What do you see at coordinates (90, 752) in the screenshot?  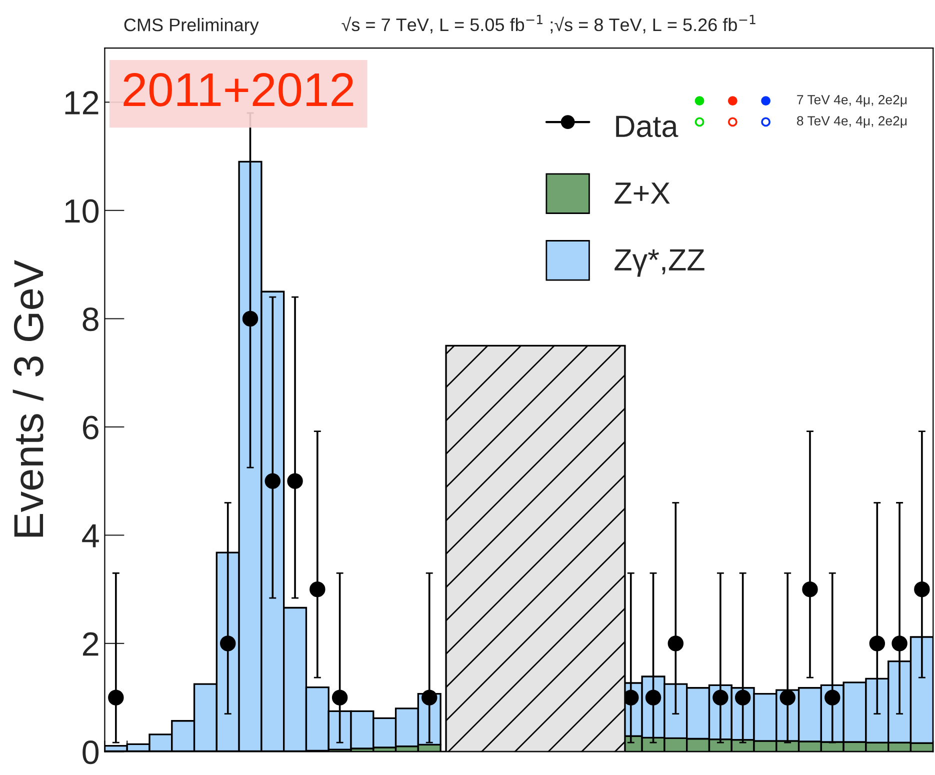 I see `y-tick-label: 0` at bounding box center [90, 752].